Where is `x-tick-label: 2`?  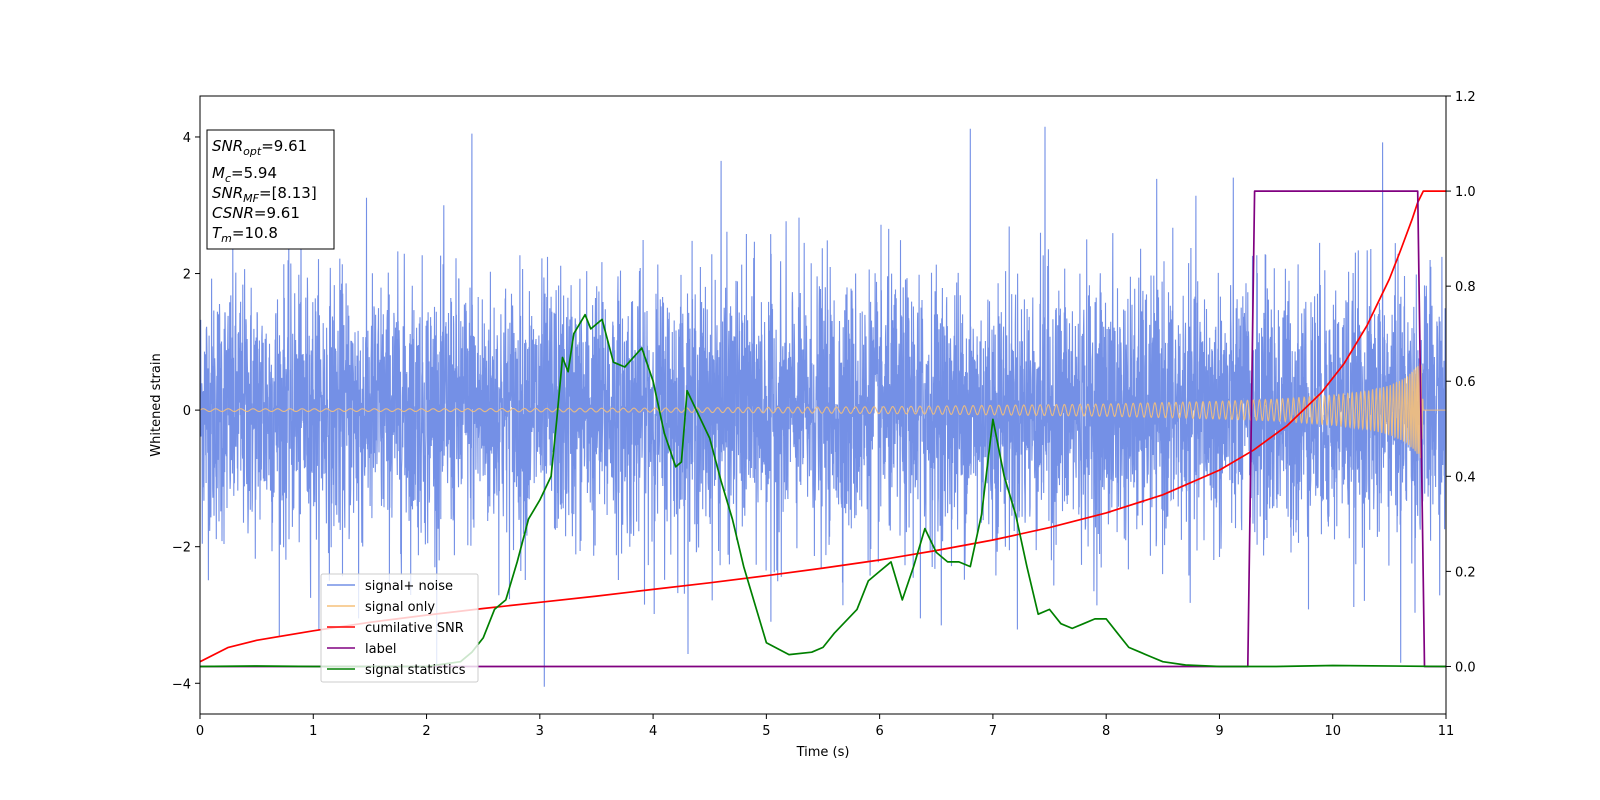 x-tick-label: 2 is located at coordinates (426, 731).